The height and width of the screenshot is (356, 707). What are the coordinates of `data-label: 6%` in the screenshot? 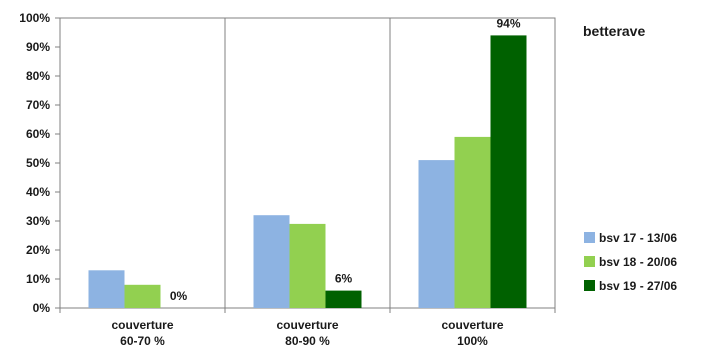 It's located at (344, 279).